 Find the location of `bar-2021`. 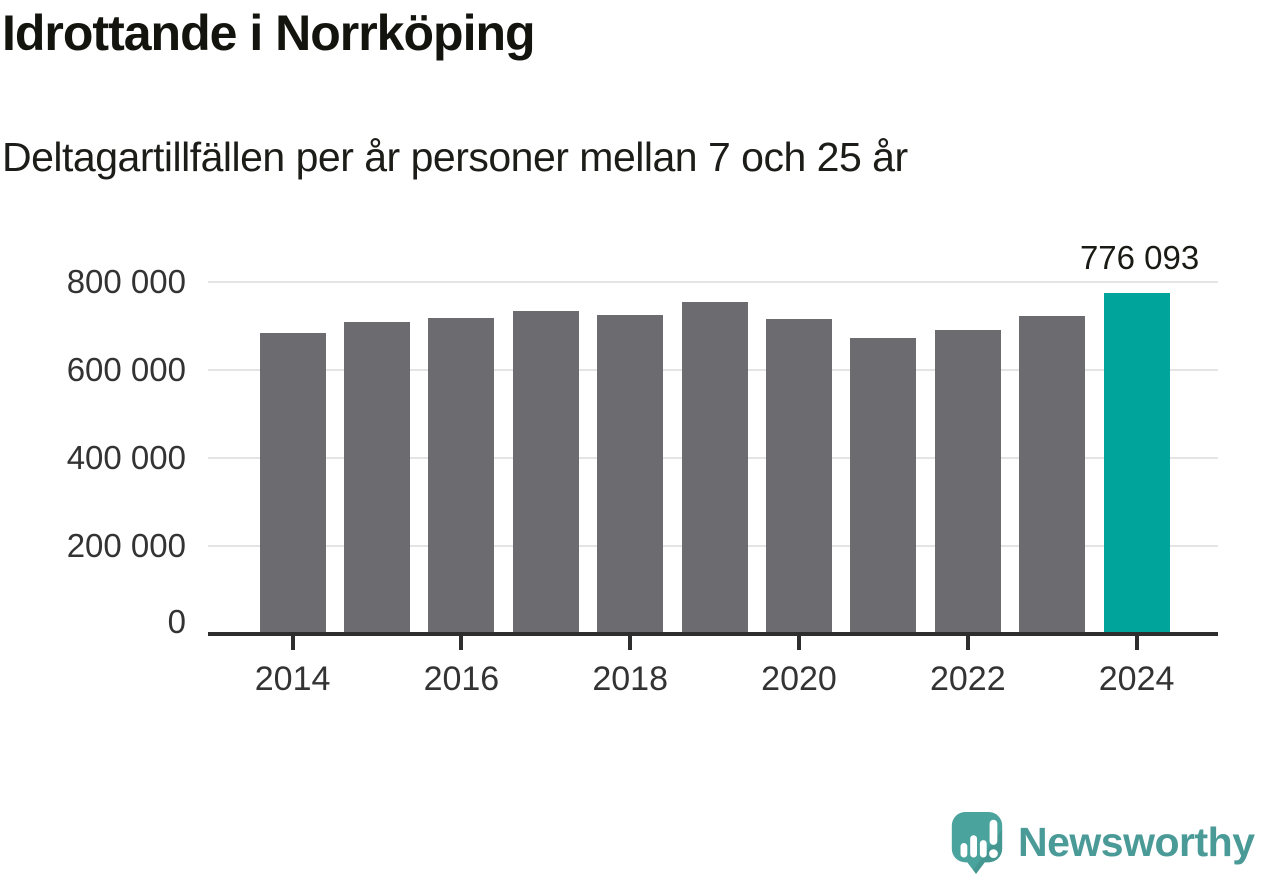

bar-2021 is located at coordinates (883, 486).